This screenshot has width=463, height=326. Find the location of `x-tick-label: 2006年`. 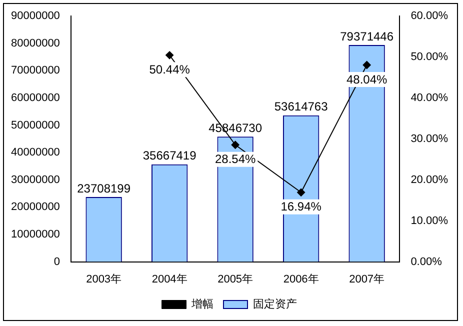

x-tick-label: 2006年 is located at coordinates (301, 279).